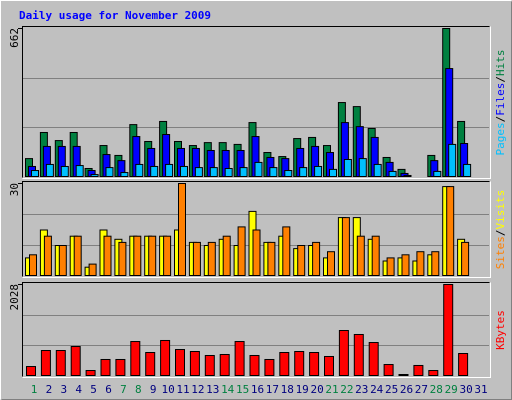  What do you see at coordinates (302, 389) in the screenshot?
I see `x-tick-label: 19` at bounding box center [302, 389].